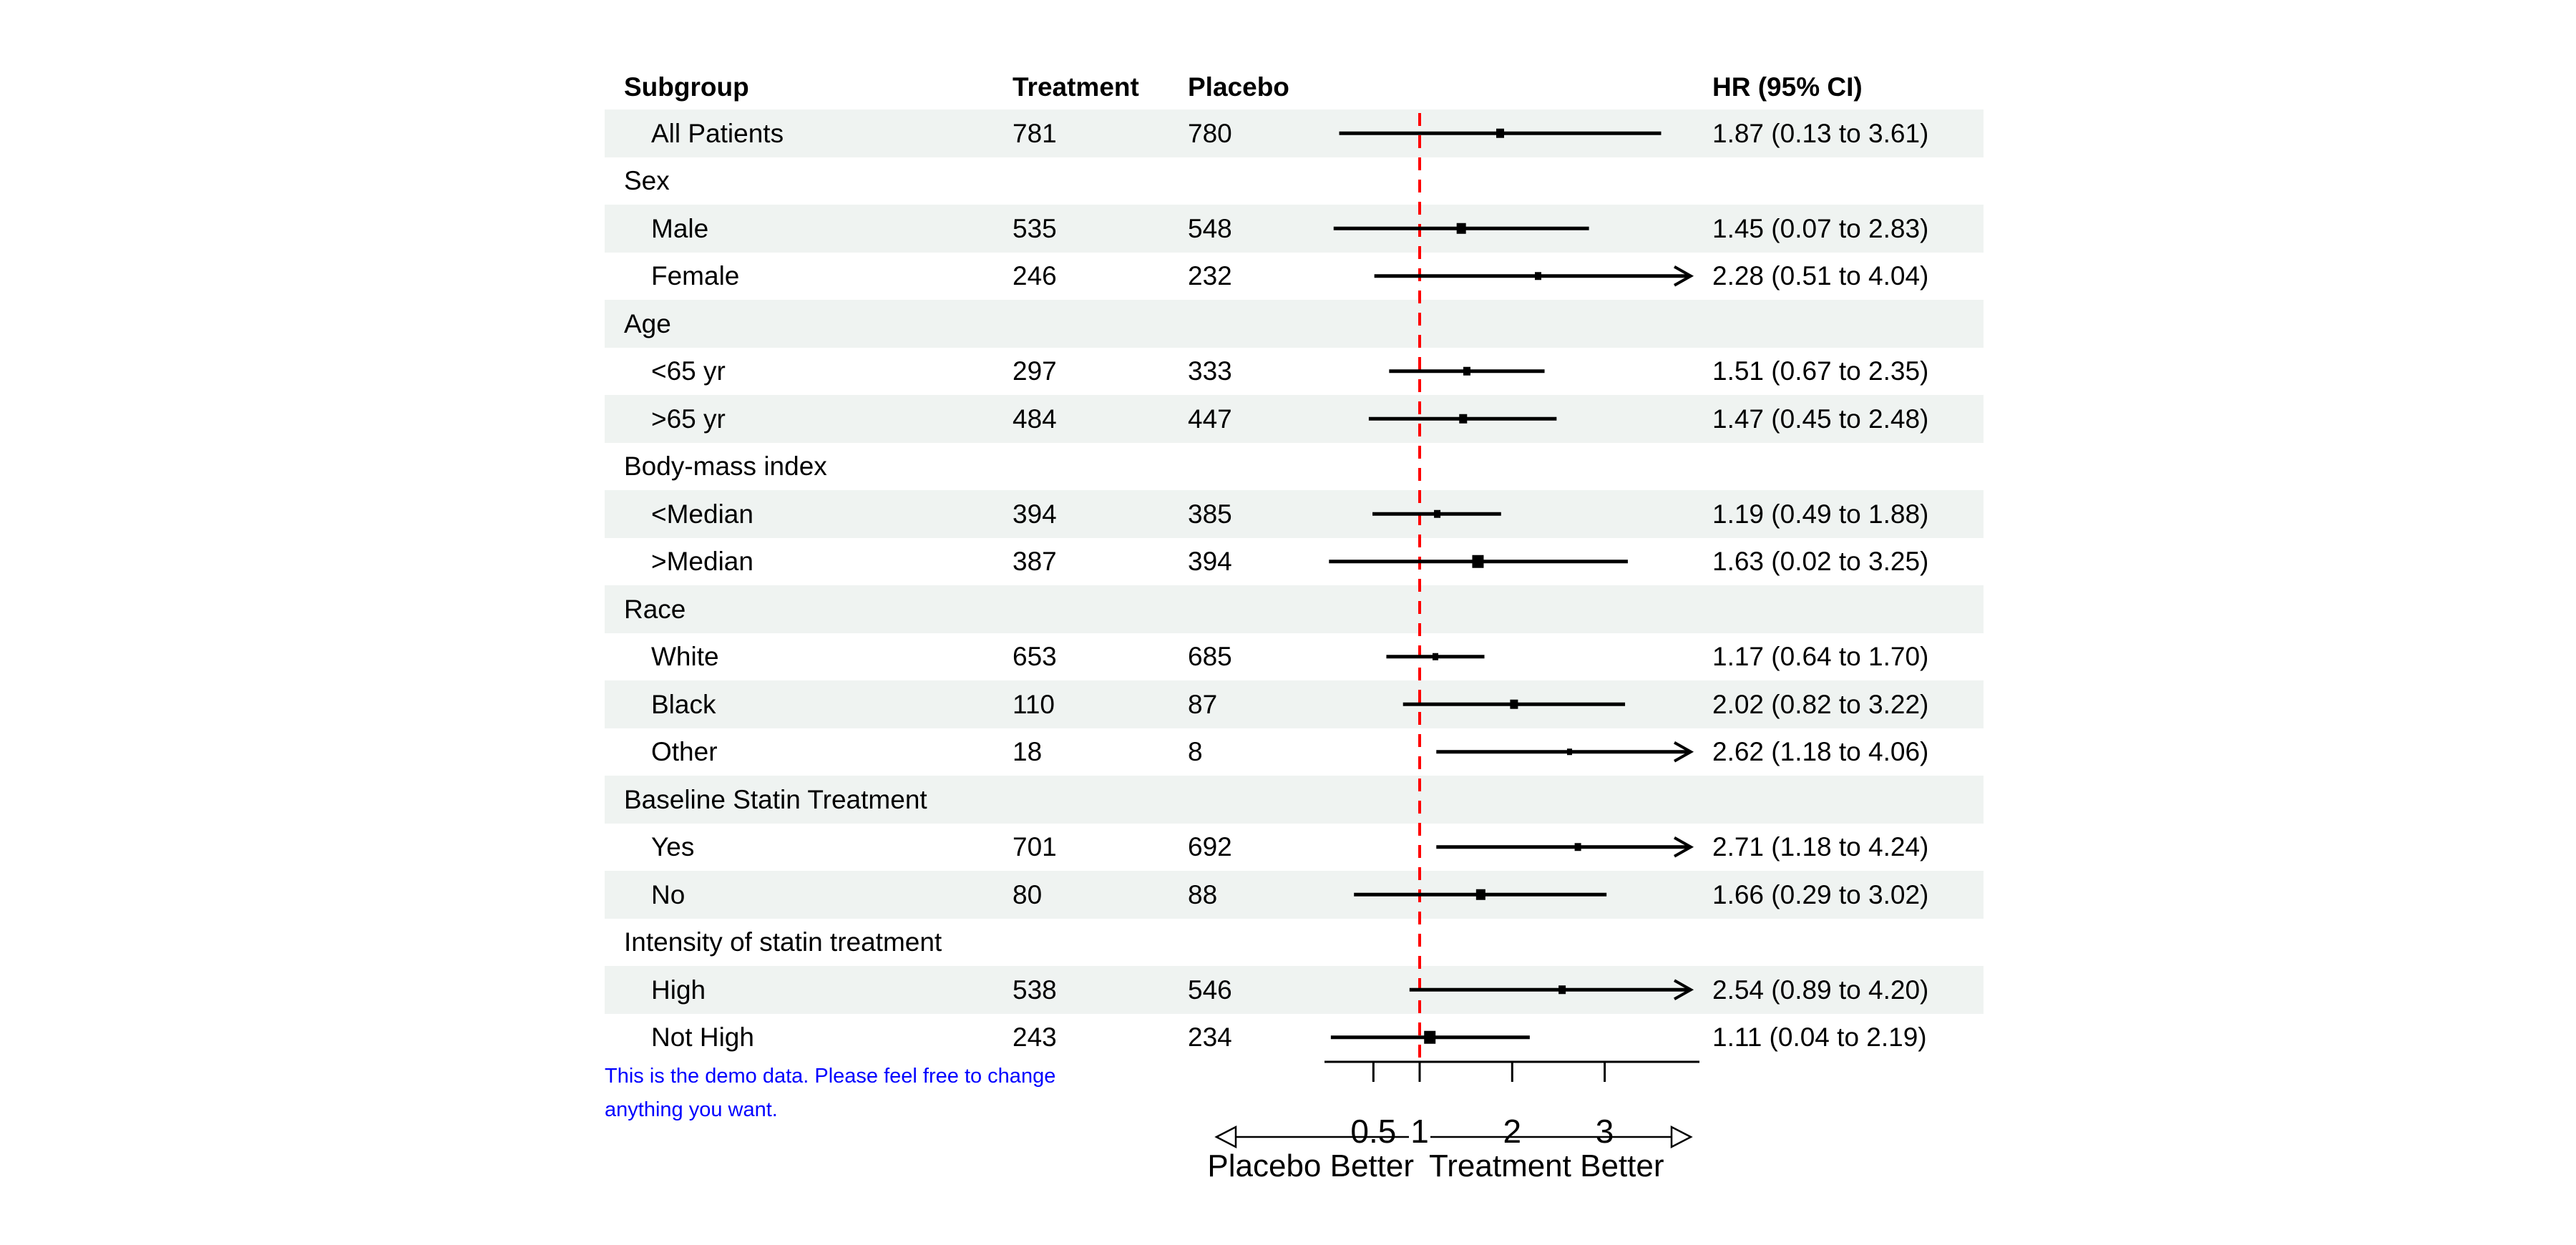 This screenshot has width=2576, height=1245. Describe the element at coordinates (1820, 752) in the screenshot. I see `hr-ci-text: 2.62 (1.18 to 4.06)` at that location.